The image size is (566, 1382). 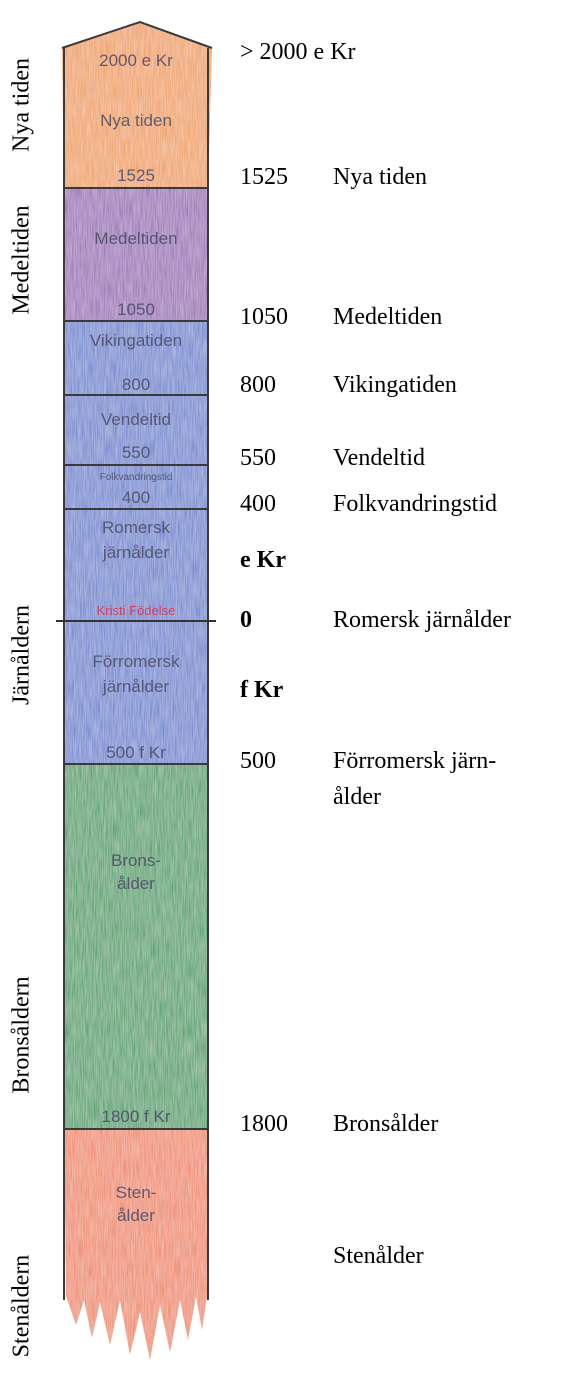 I want to click on legend-year: 1525, so click(x=264, y=177).